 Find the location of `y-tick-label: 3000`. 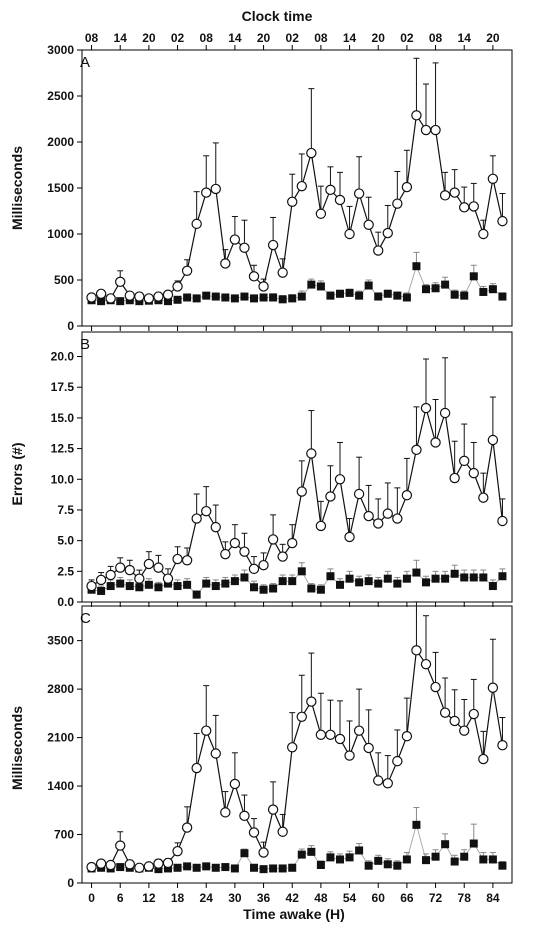

y-tick-label: 3000 is located at coordinates (60, 50).